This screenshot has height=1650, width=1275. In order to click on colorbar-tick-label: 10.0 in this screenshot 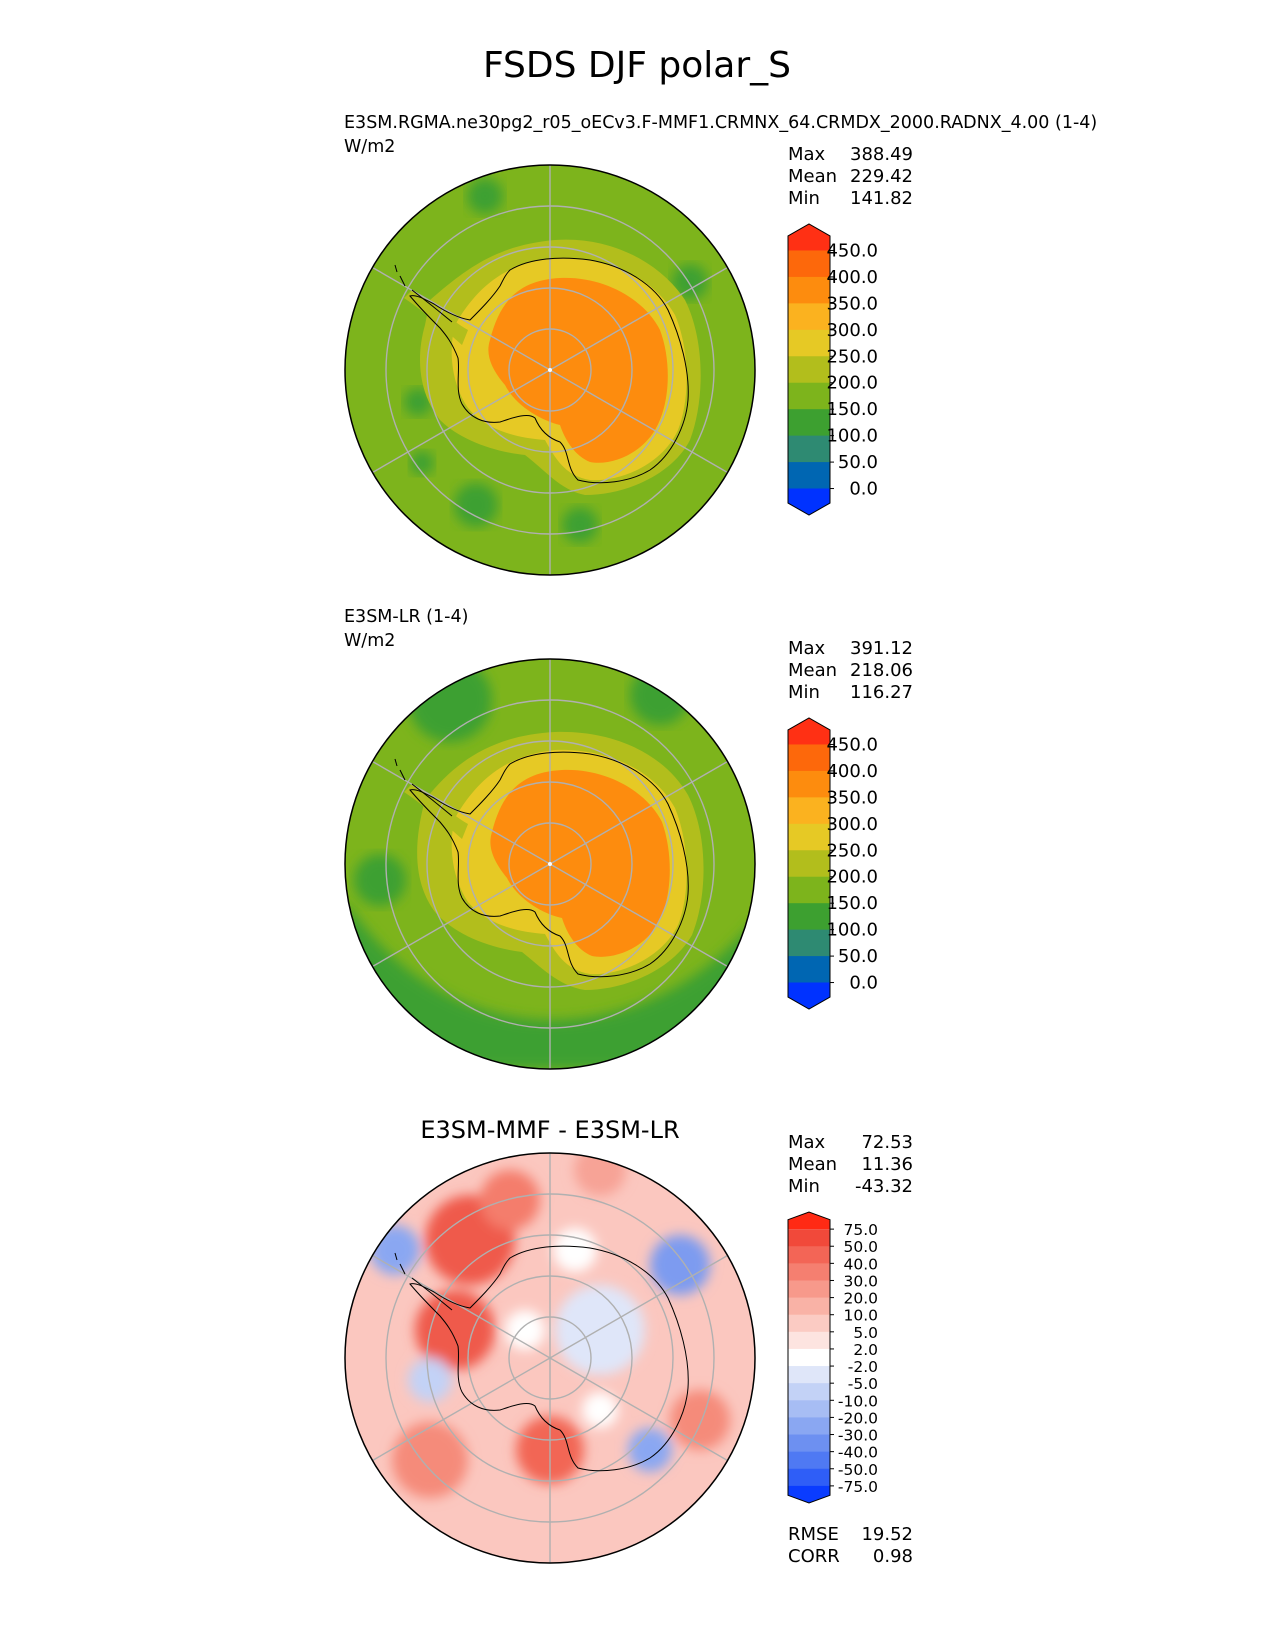, I will do `click(860, 1316)`.